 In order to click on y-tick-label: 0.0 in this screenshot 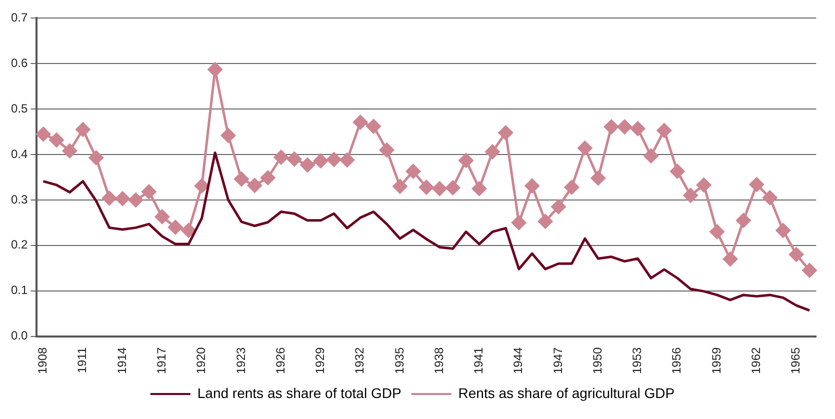, I will do `click(19, 335)`.